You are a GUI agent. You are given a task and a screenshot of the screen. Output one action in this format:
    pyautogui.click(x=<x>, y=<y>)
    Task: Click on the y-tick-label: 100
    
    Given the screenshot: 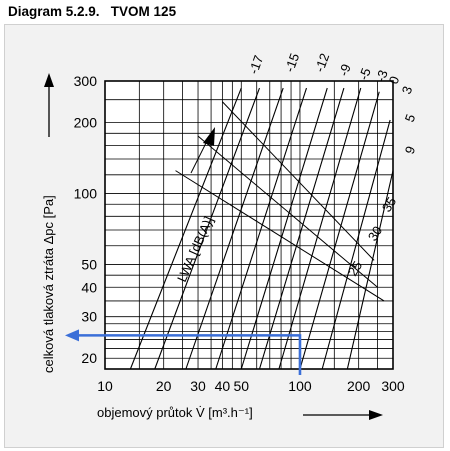 What is the action you would take?
    pyautogui.click(x=86, y=193)
    